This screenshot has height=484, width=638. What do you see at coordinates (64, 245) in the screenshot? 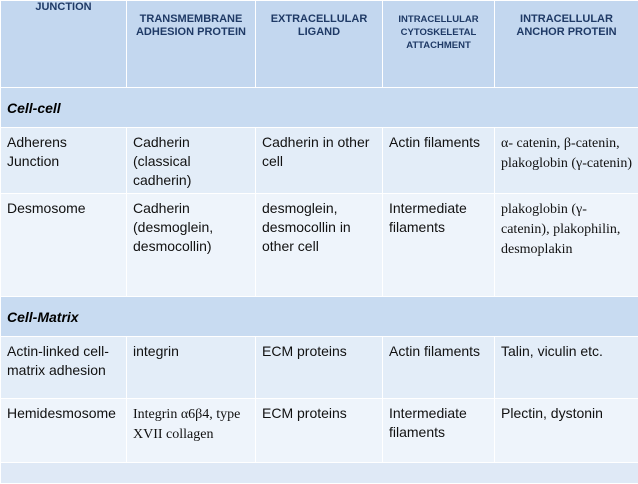
I see `junction-cell: Desmosome` at bounding box center [64, 245].